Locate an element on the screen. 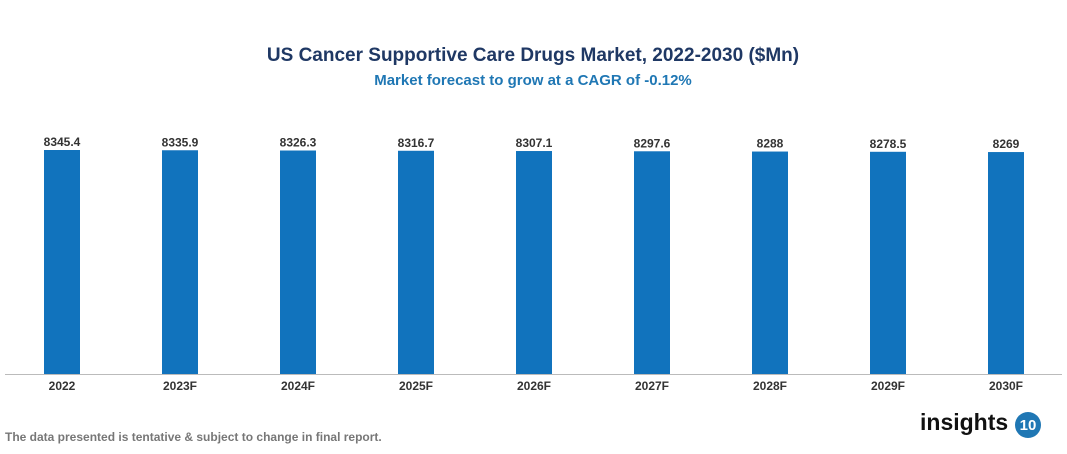 This screenshot has height=454, width=1067. logo-text: insights is located at coordinates (964, 422).